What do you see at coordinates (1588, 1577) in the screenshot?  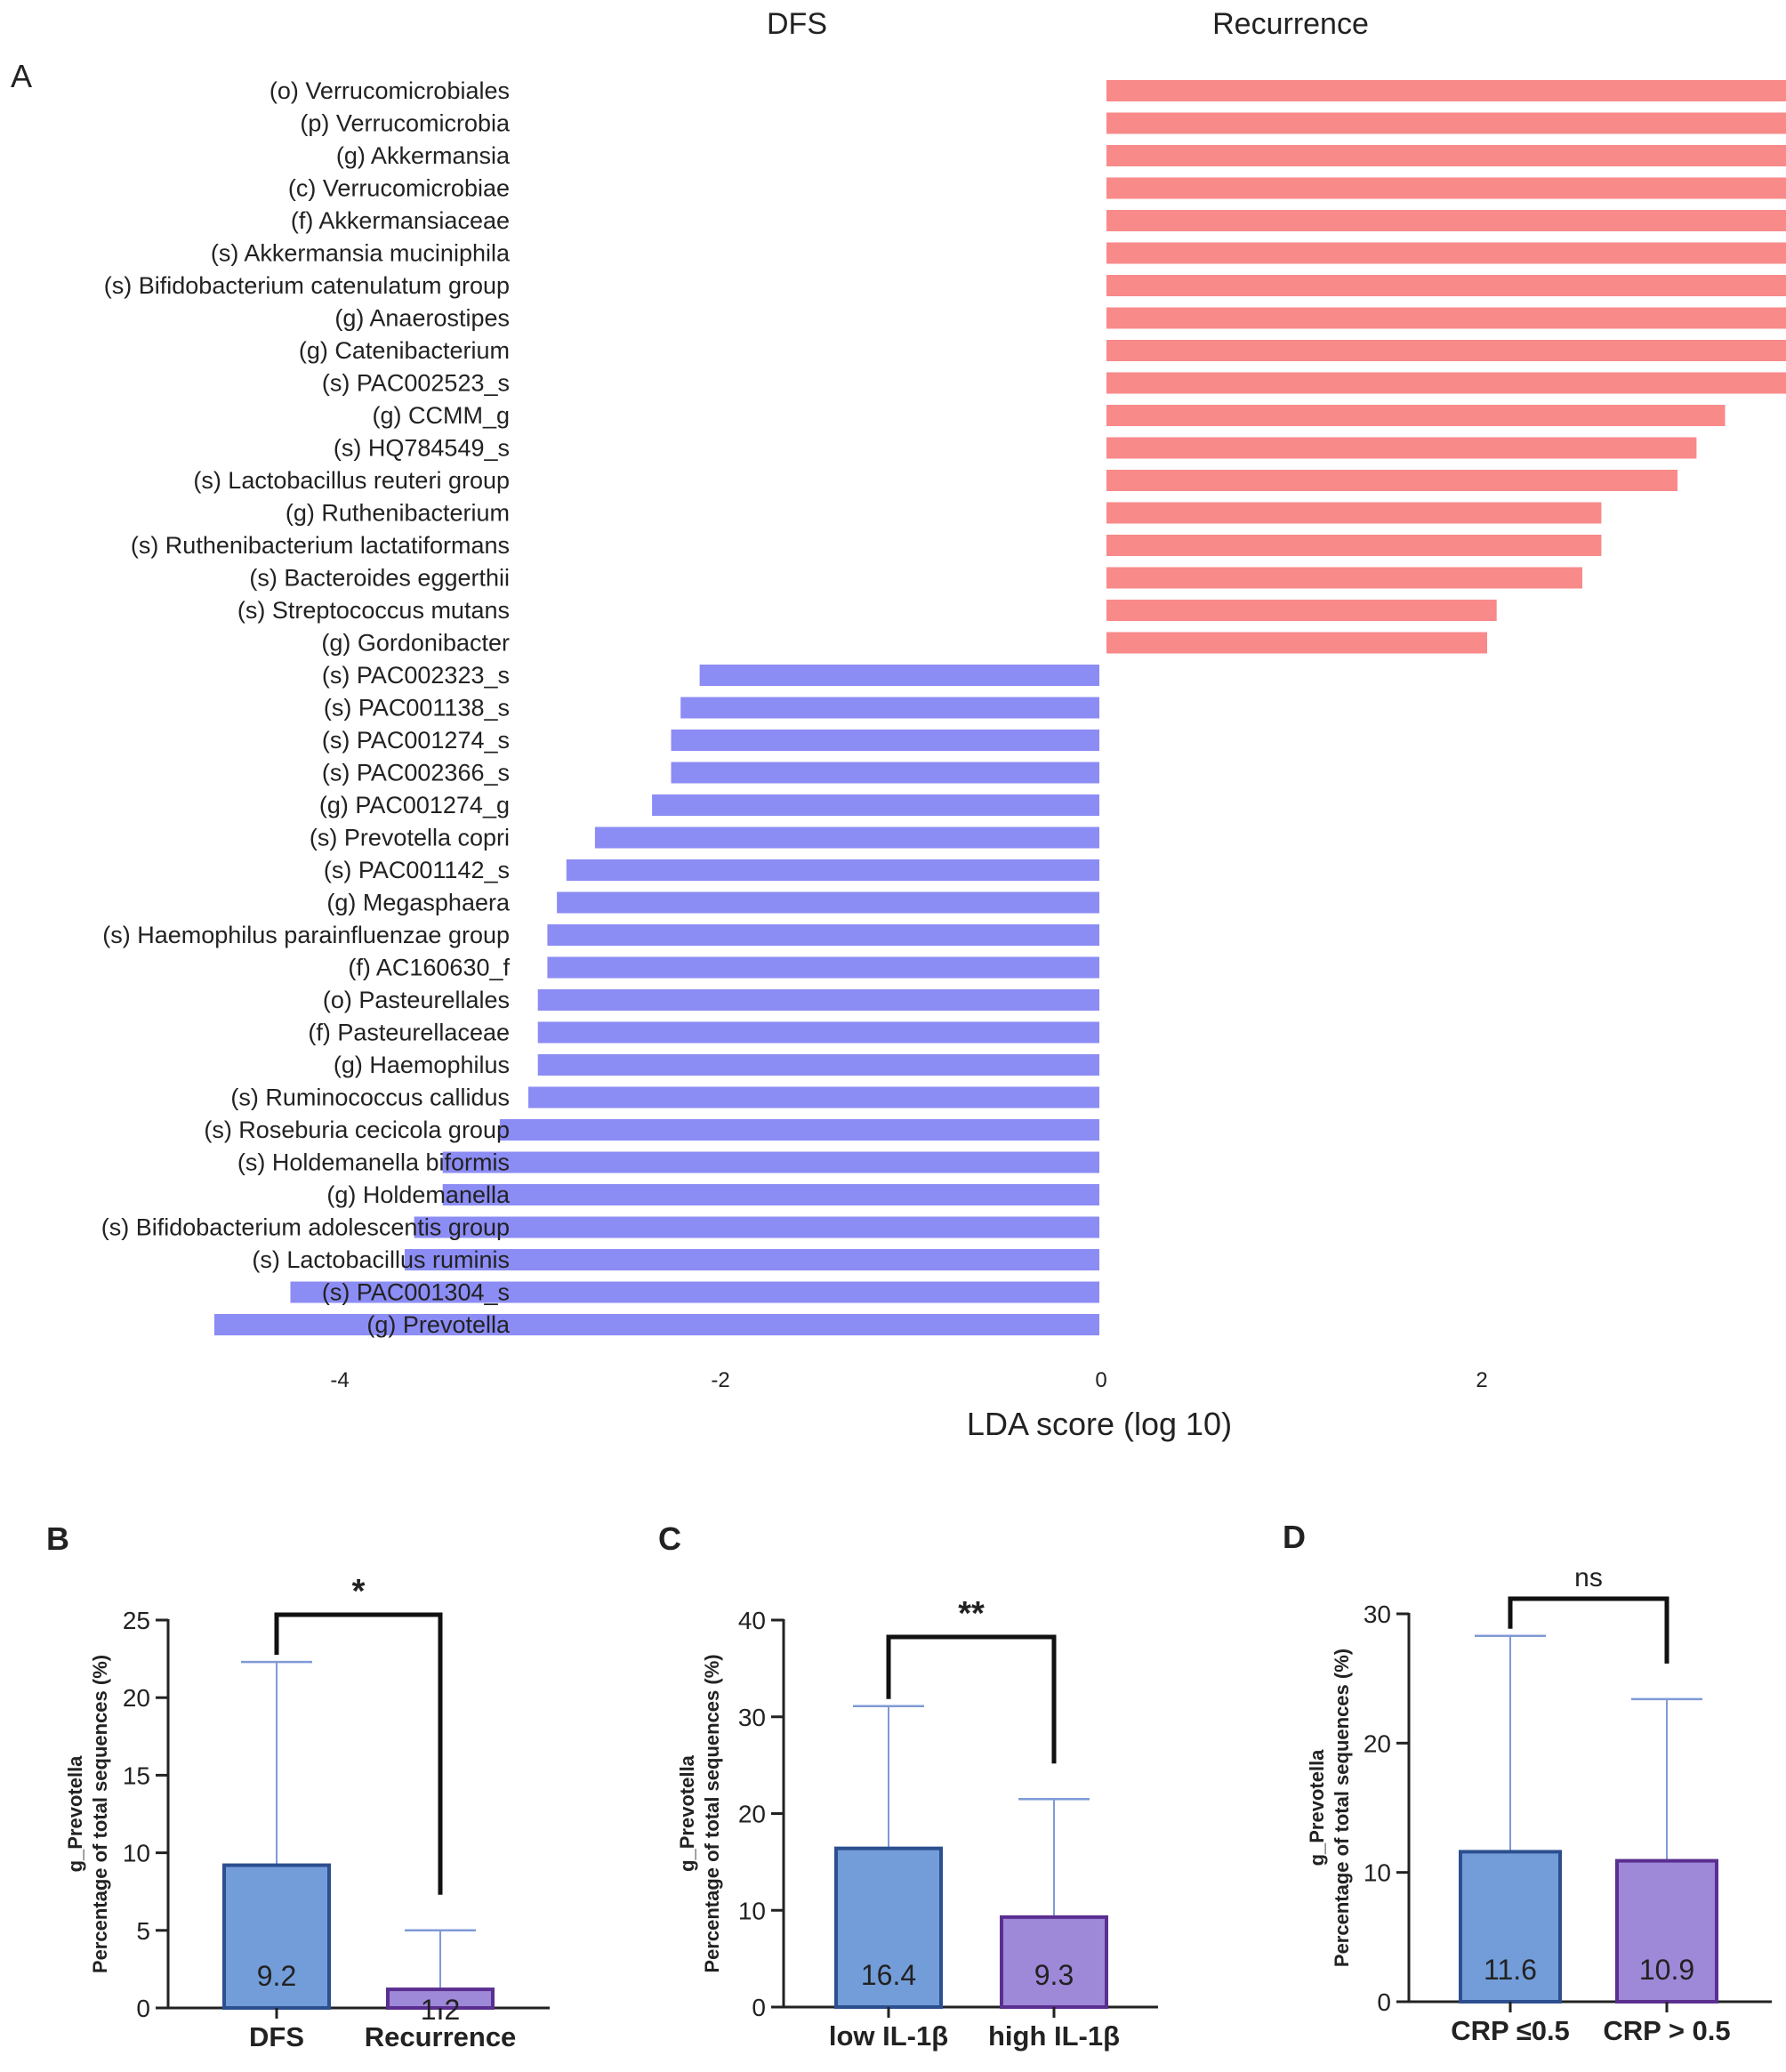 I see `significance-label: ns` at bounding box center [1588, 1577].